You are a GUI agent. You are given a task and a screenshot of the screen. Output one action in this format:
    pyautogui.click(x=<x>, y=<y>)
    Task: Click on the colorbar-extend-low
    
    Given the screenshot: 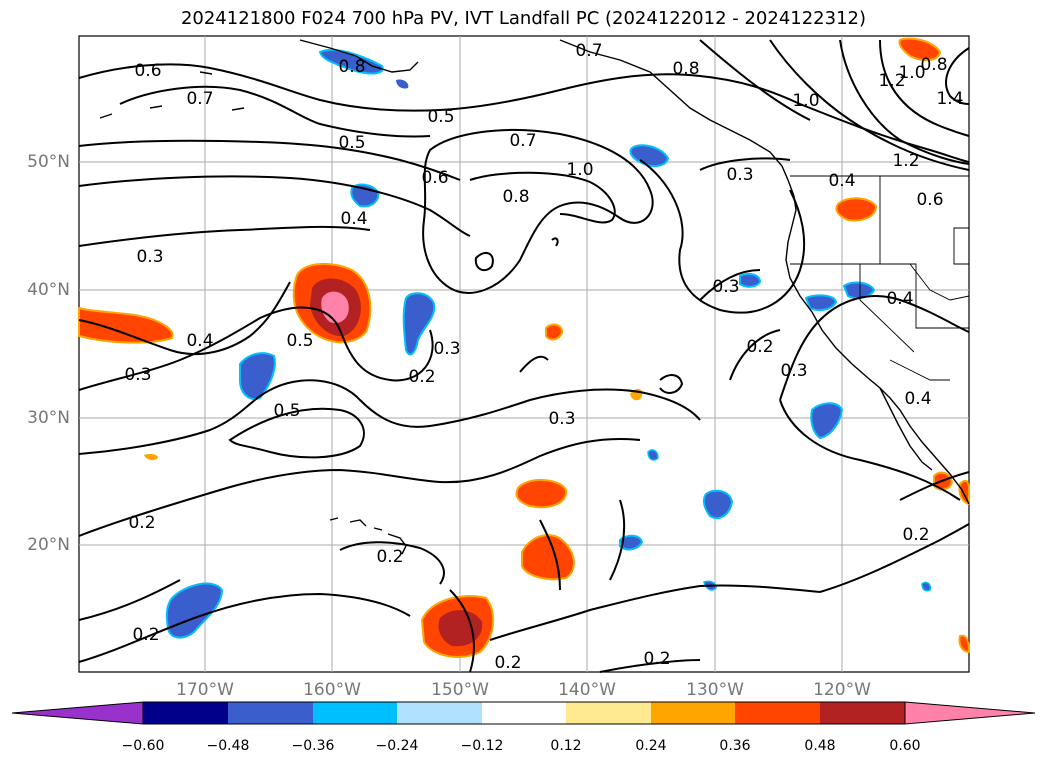 What is the action you would take?
    pyautogui.click(x=77, y=713)
    